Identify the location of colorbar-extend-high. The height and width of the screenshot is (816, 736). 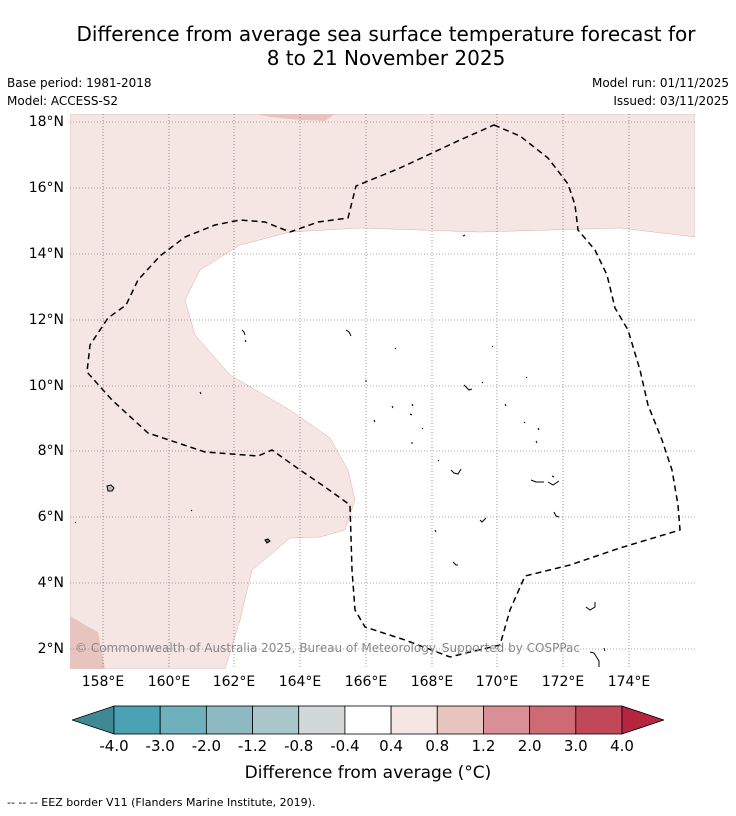
(642, 720).